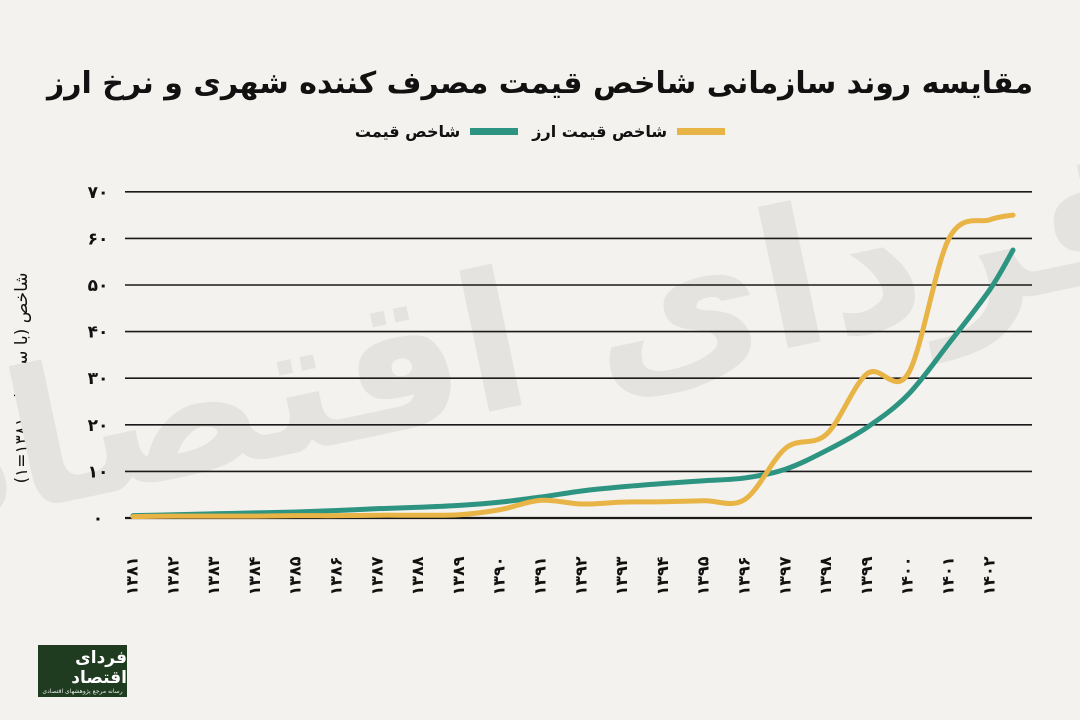  What do you see at coordinates (417, 575) in the screenshot?
I see `x-tick-label: ۱۳۸۸` at bounding box center [417, 575].